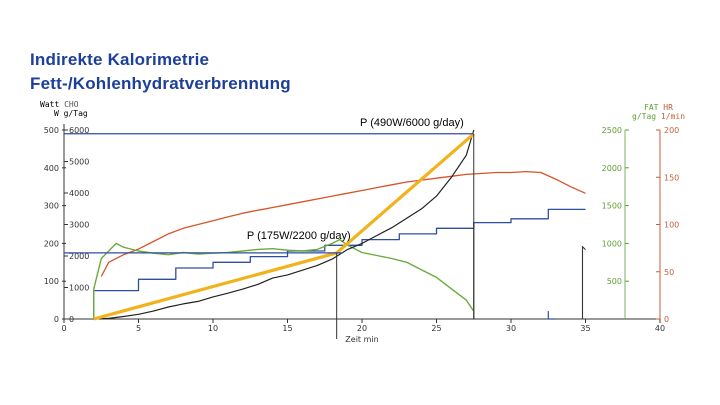  What do you see at coordinates (612, 168) in the screenshot?
I see `fat-tick-label: 2000` at bounding box center [612, 168].